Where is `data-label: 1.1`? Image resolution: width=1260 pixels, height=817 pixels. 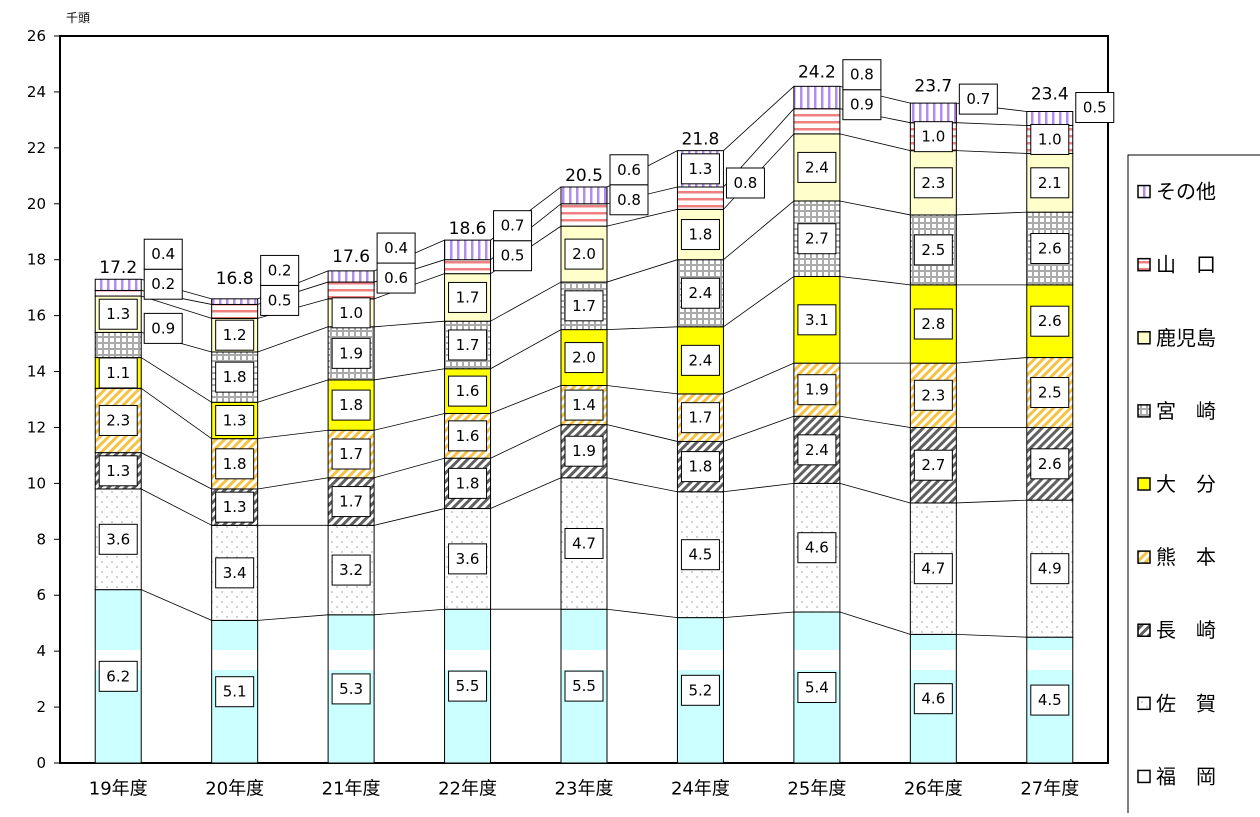 data-label: 1.1 is located at coordinates (118, 373).